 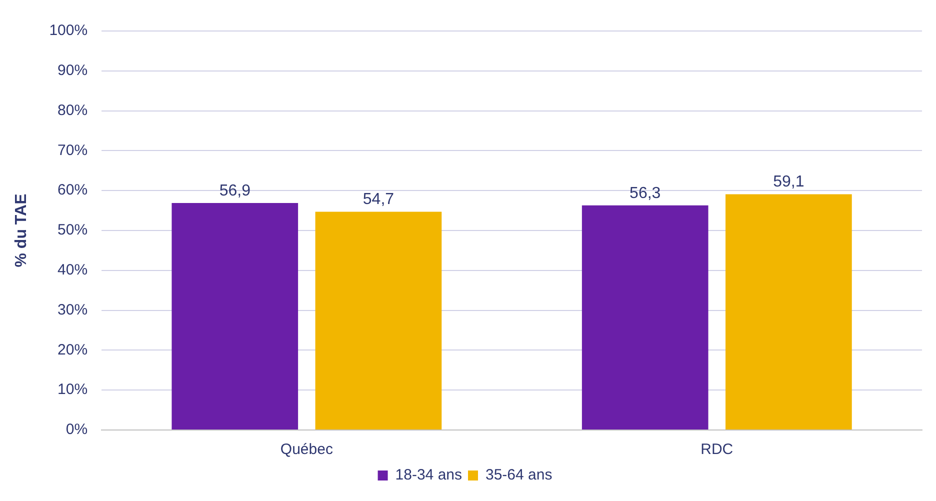 What do you see at coordinates (21, 230) in the screenshot?
I see `y-axis-title: % du TAE` at bounding box center [21, 230].